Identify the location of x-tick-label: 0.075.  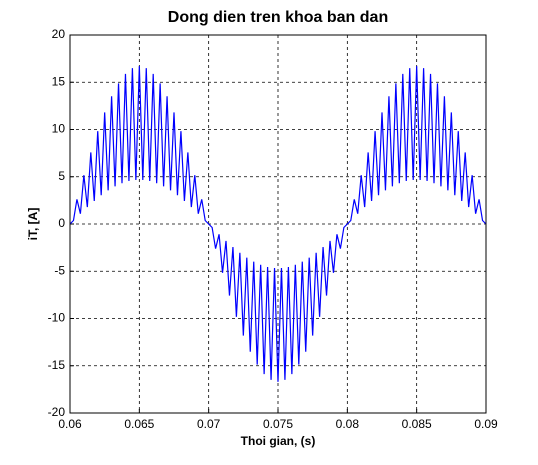
(278, 424).